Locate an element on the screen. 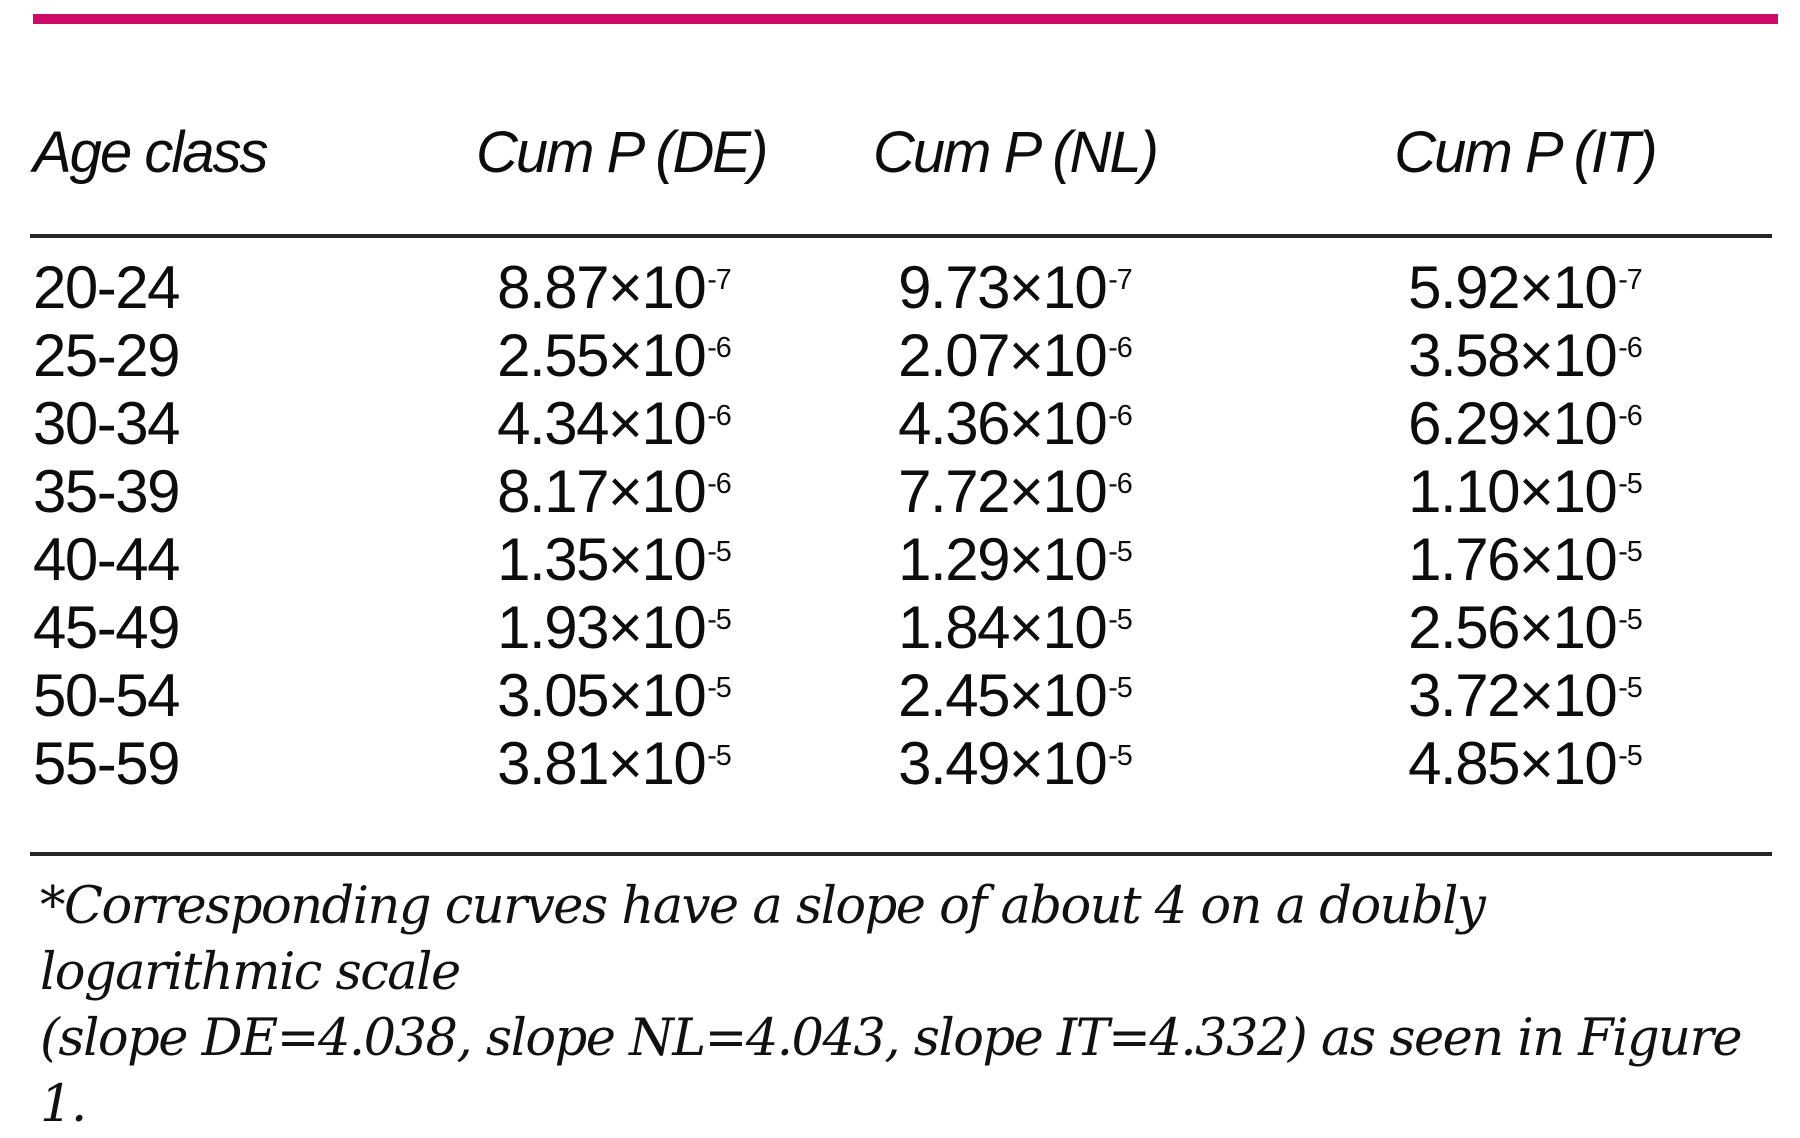 The width and height of the screenshot is (1800, 1138). value-mantissa: 6.29×10 is located at coordinates (1513, 423).